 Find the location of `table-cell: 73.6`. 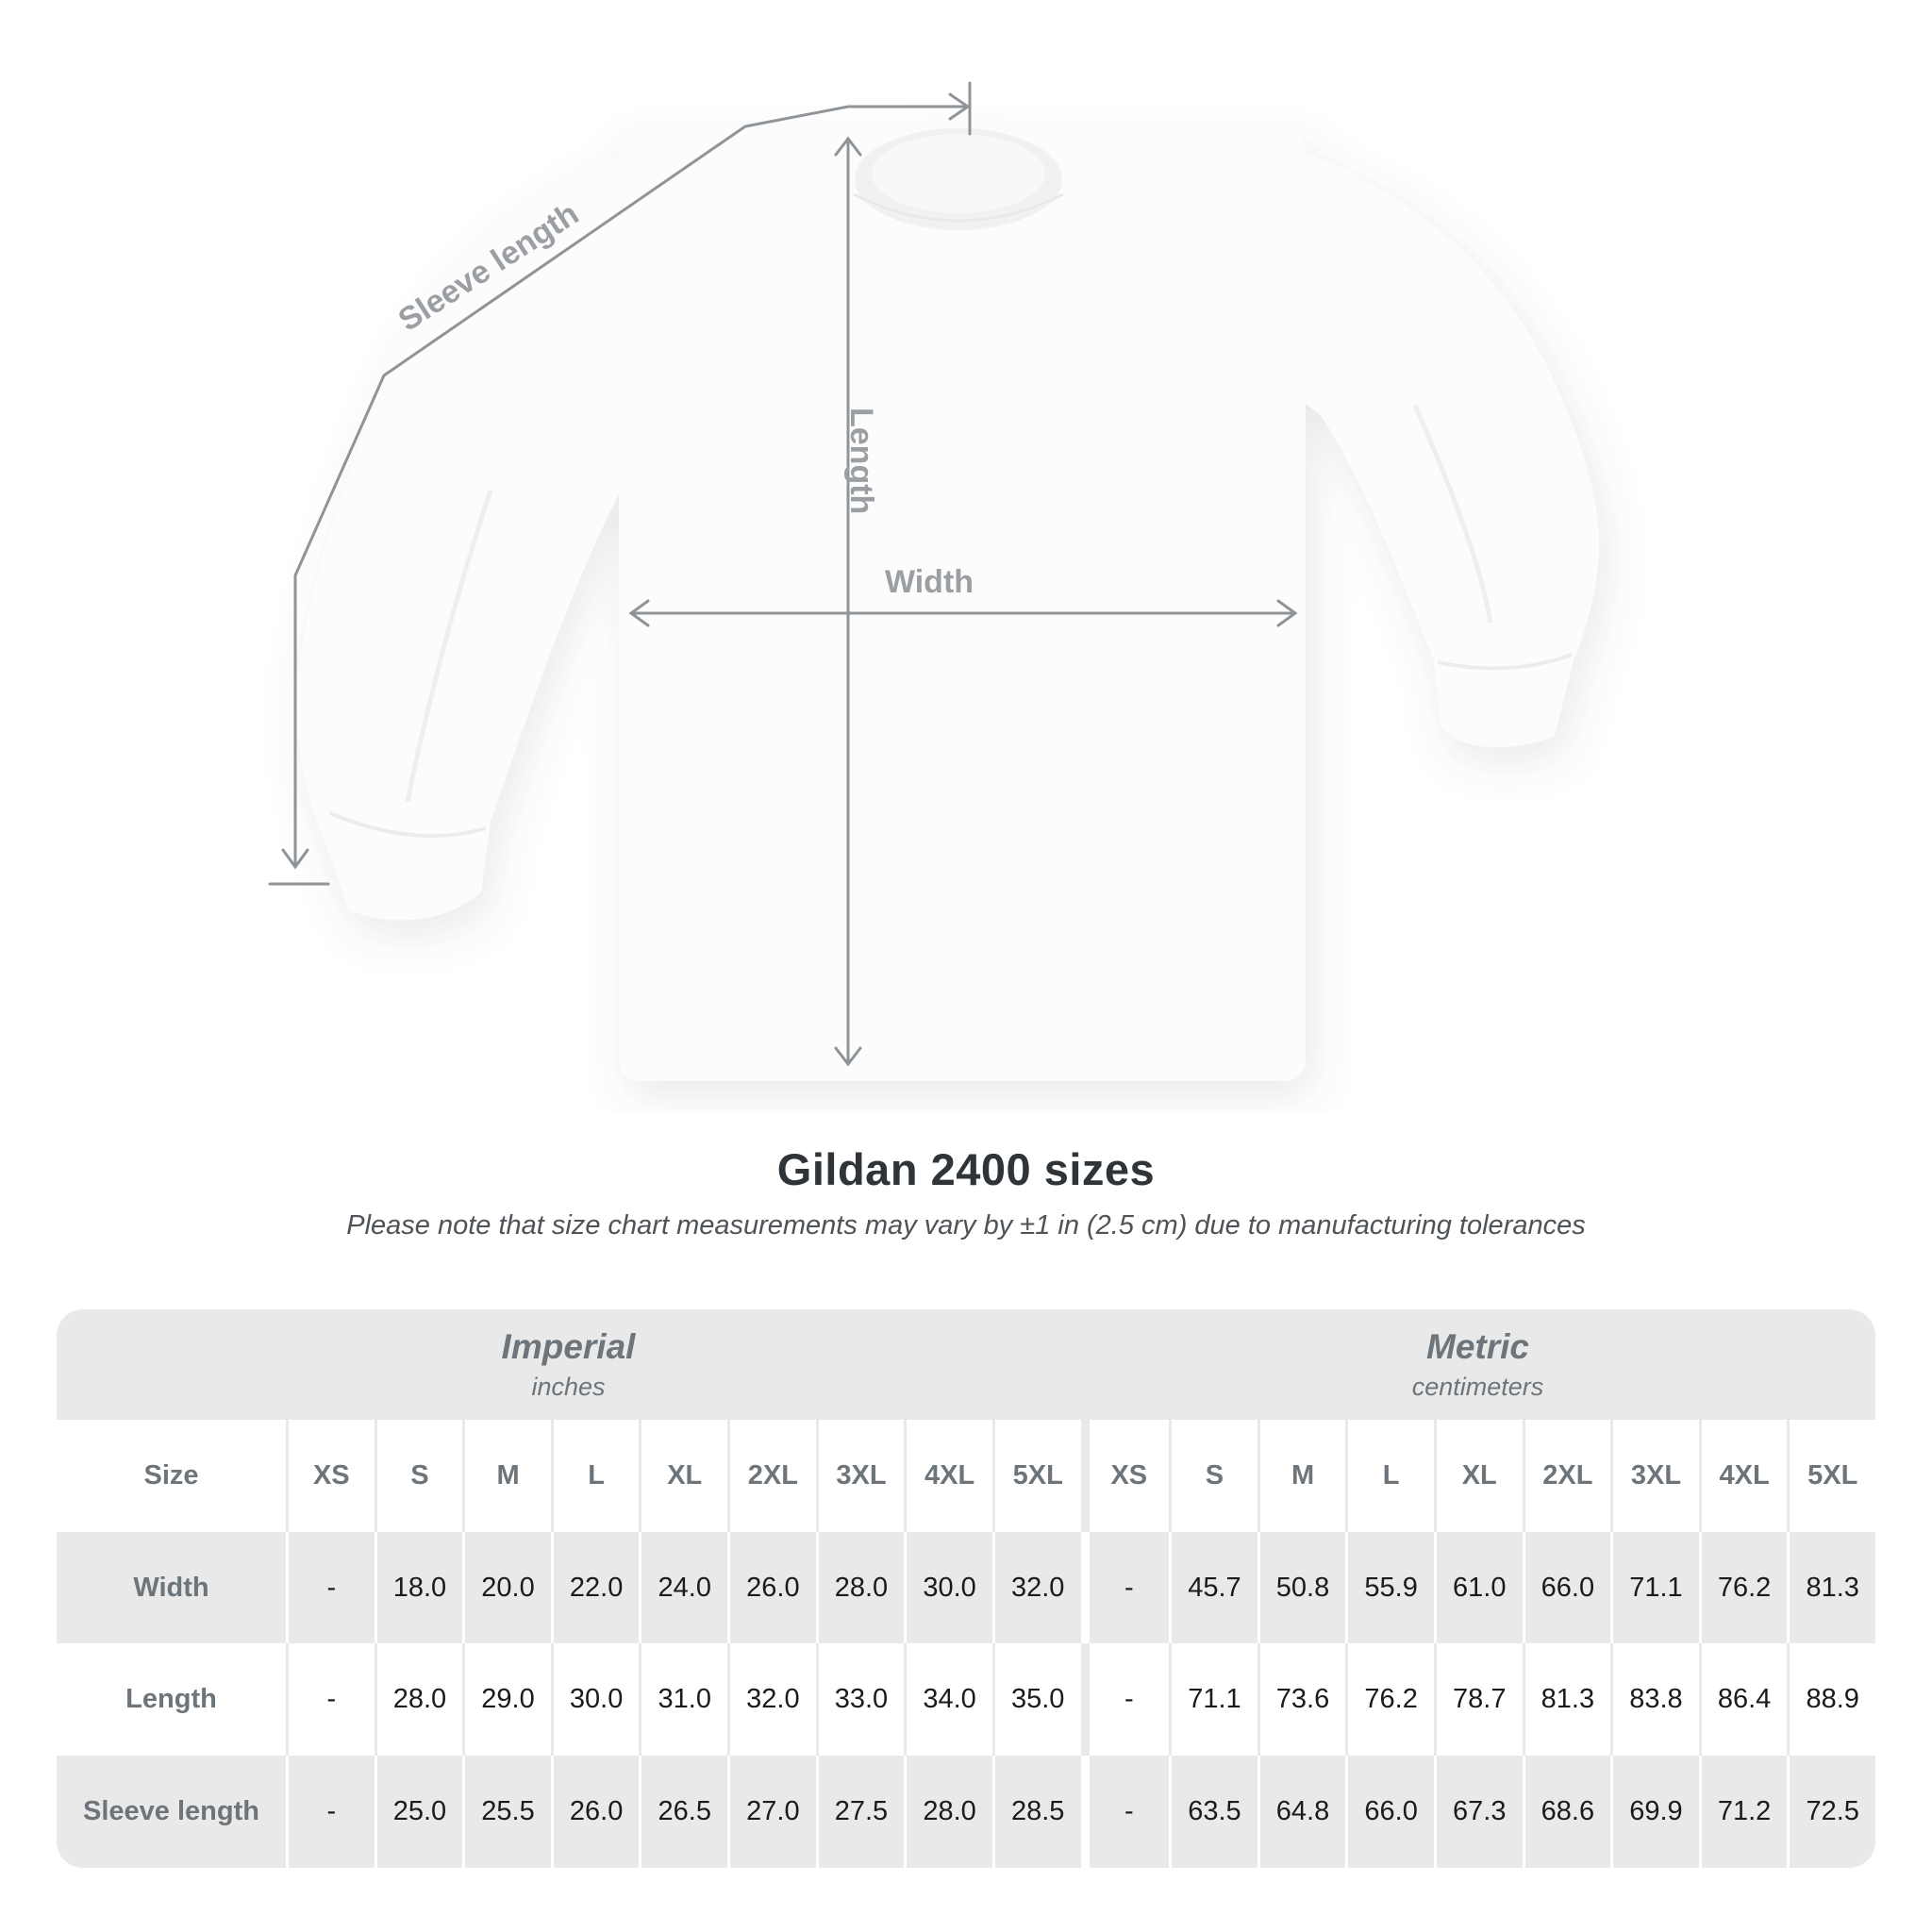

table-cell: 73.6 is located at coordinates (1302, 1699).